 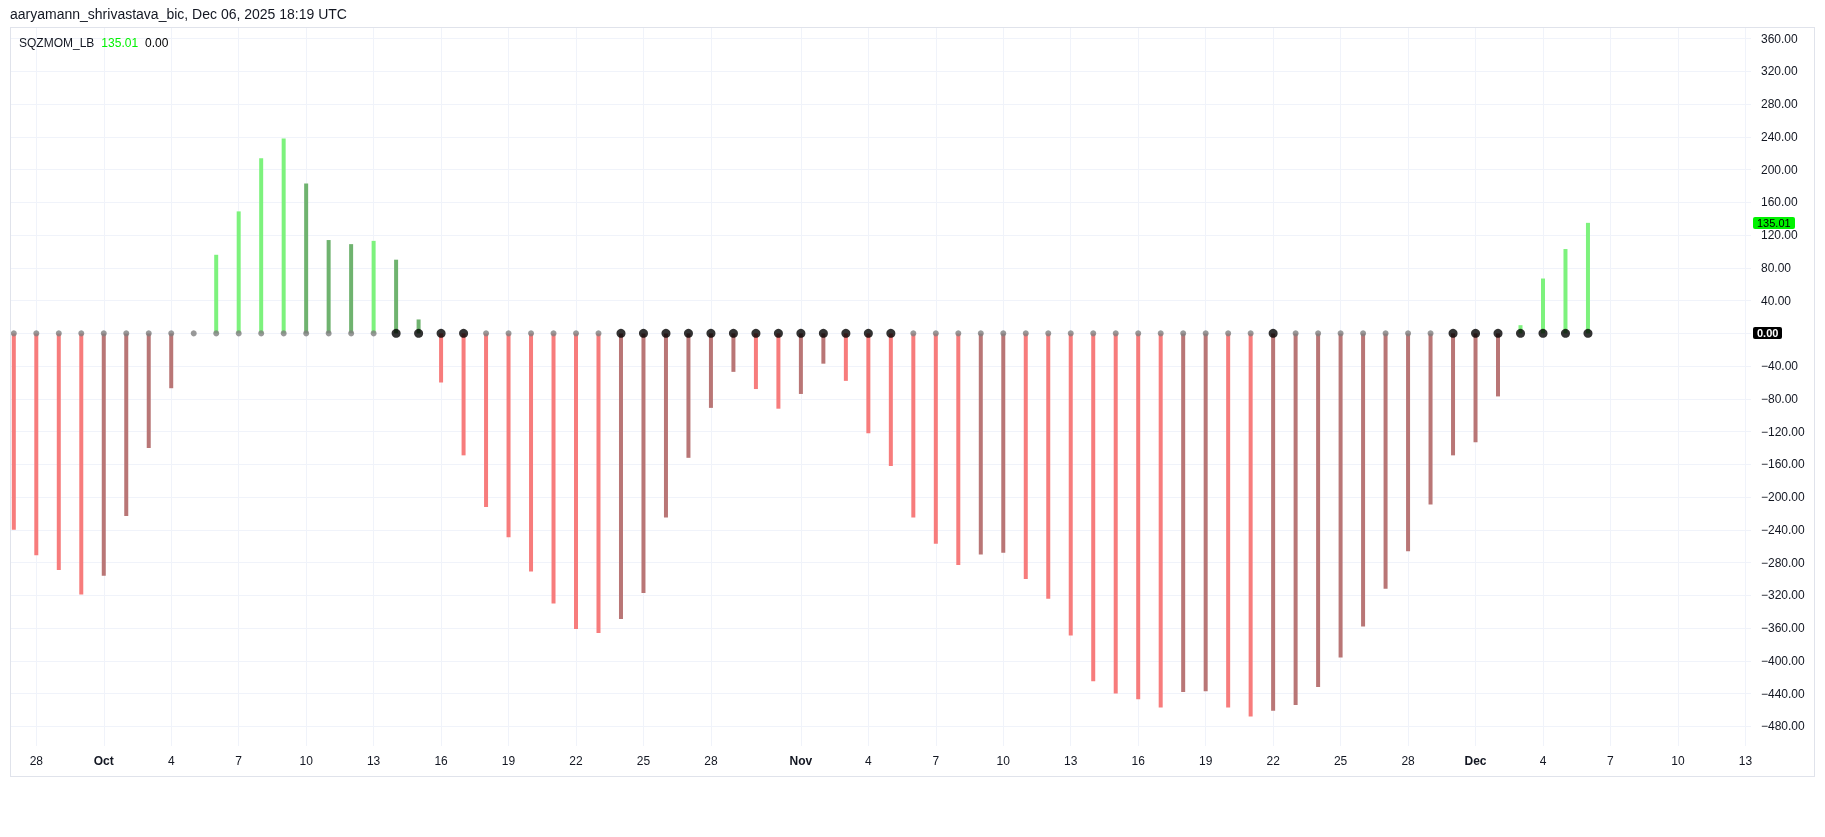 What do you see at coordinates (1783, 464) in the screenshot?
I see `y-tick-label: −160.00` at bounding box center [1783, 464].